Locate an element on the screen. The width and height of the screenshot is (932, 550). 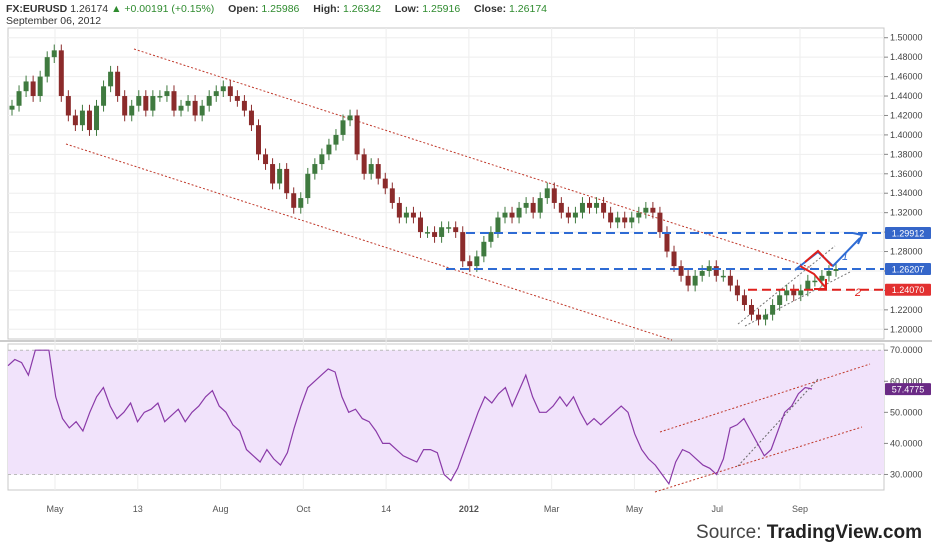
open-value: 1.25986 is located at coordinates (280, 9).